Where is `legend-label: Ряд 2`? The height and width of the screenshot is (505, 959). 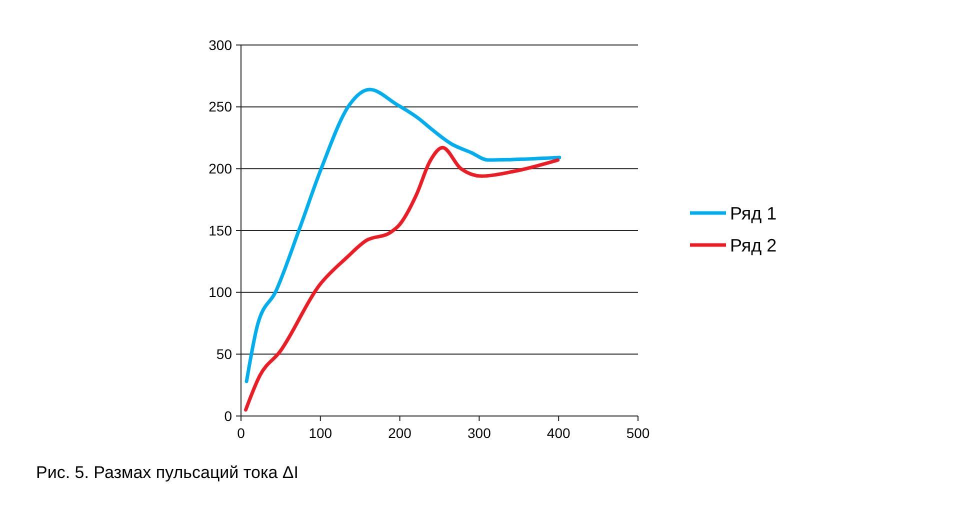 legend-label: Ряд 2 is located at coordinates (753, 245).